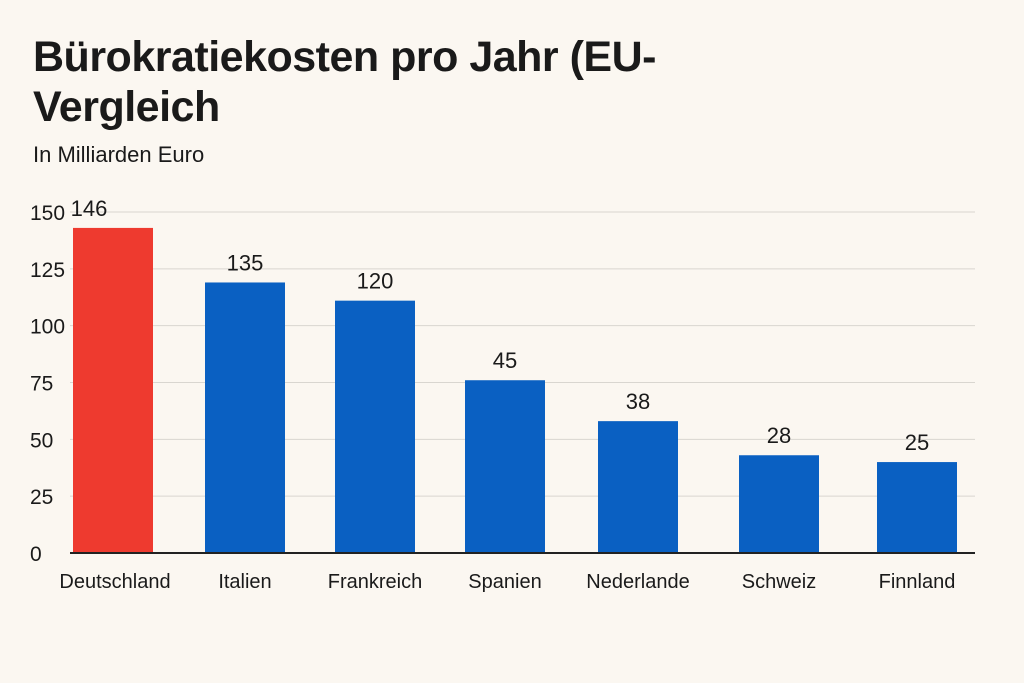 The width and height of the screenshot is (1024, 683). What do you see at coordinates (41, 440) in the screenshot?
I see `y-tick-label: 50` at bounding box center [41, 440].